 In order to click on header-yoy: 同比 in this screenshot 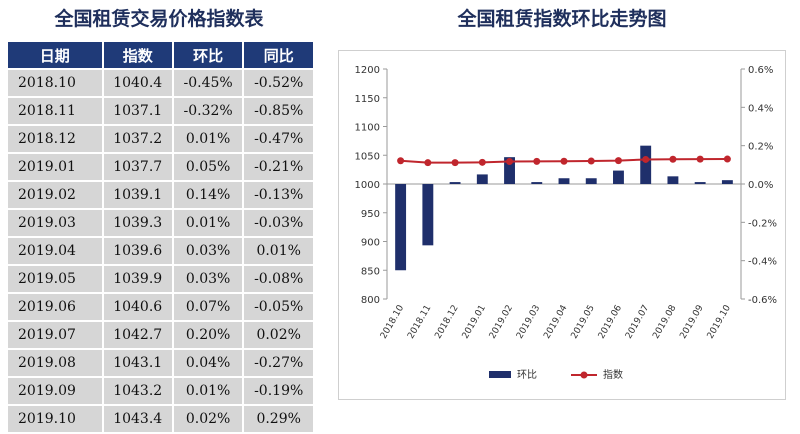, I will do `click(277, 55)`.